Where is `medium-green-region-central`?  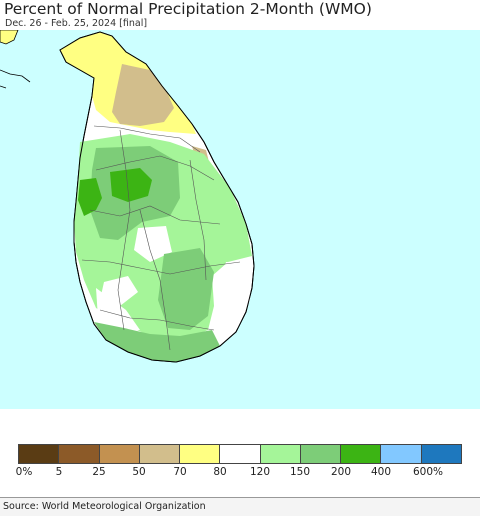 medium-green-region-central is located at coordinates (186, 289).